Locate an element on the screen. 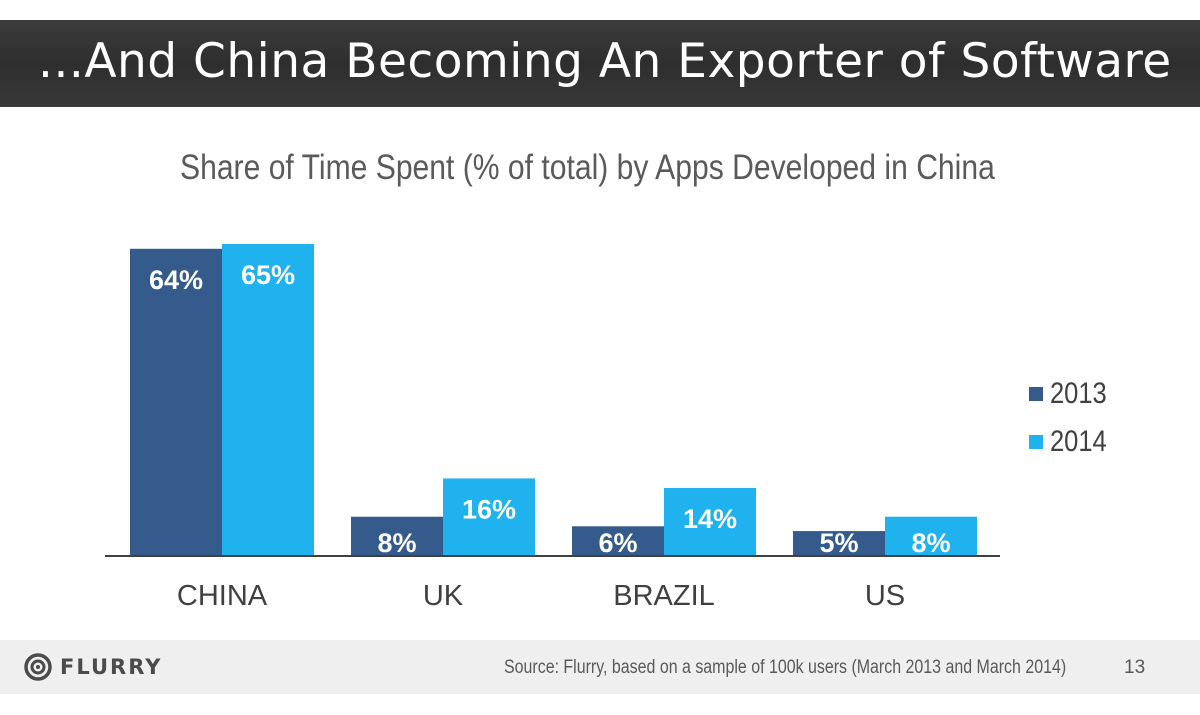  data-label-brazil-2013: 6% is located at coordinates (617, 543).